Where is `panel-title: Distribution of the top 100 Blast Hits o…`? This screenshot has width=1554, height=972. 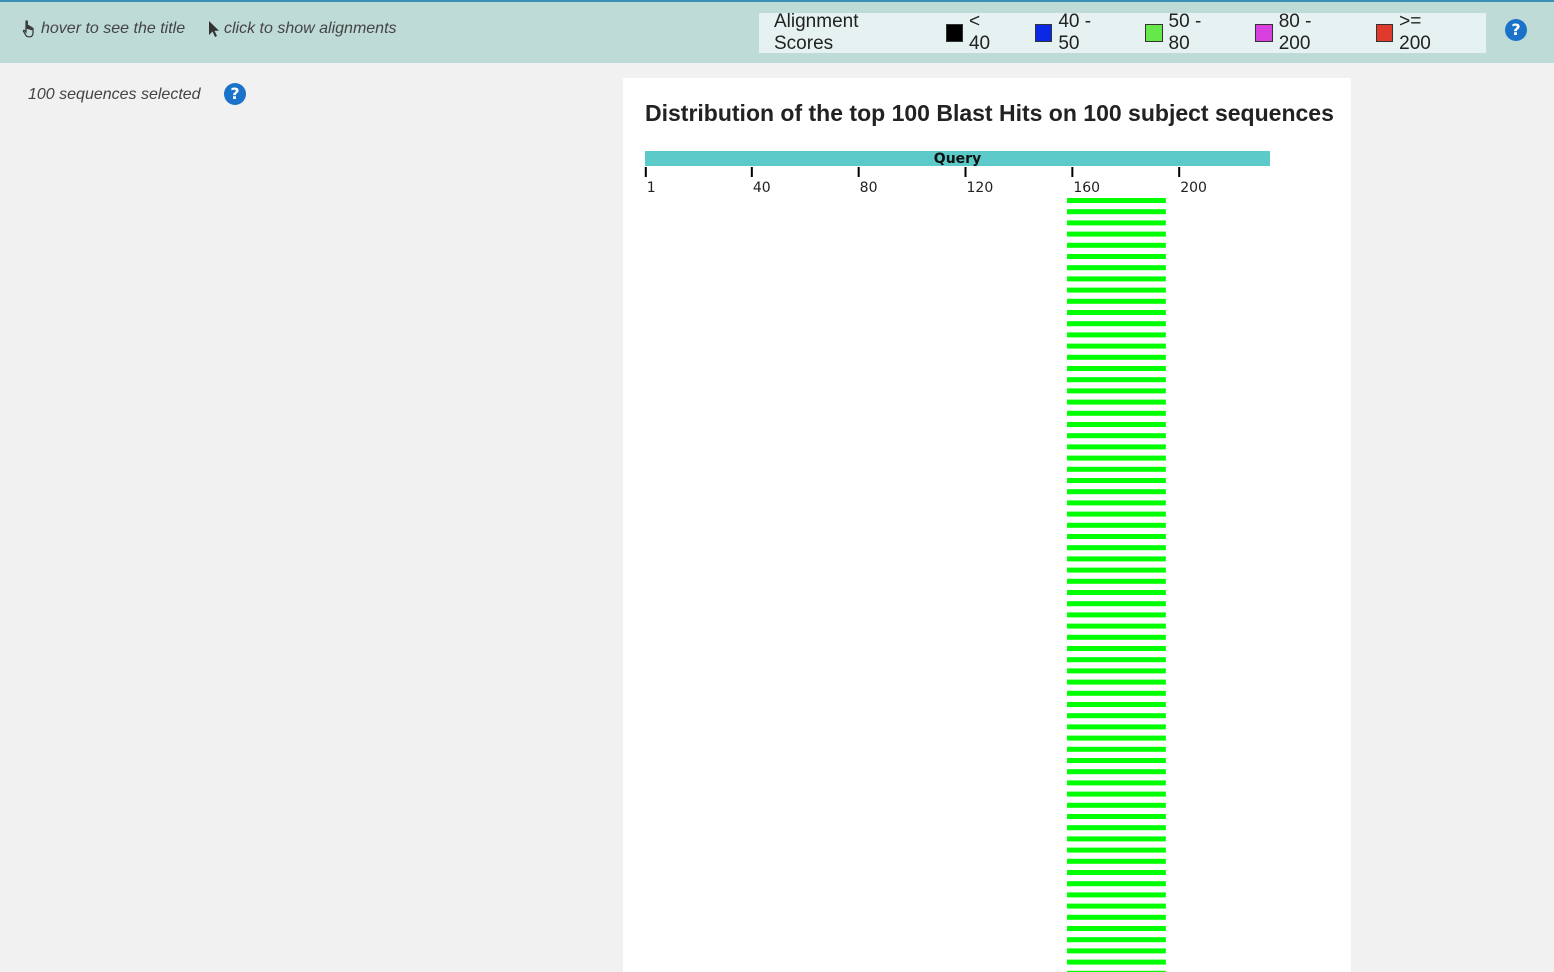
panel-title: Distribution of the top 100 Blast Hits o… is located at coordinates (989, 113).